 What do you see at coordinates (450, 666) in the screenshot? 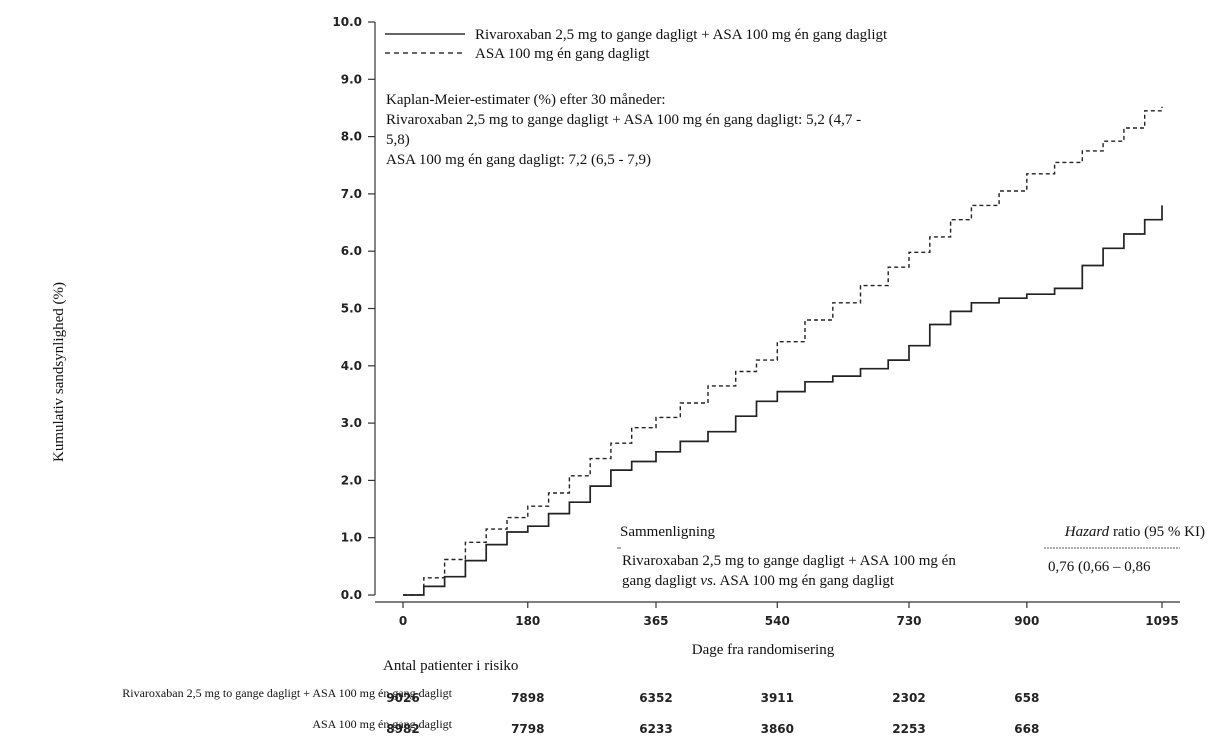
I see `risk-table-title: Antal patienter i risiko` at bounding box center [450, 666].